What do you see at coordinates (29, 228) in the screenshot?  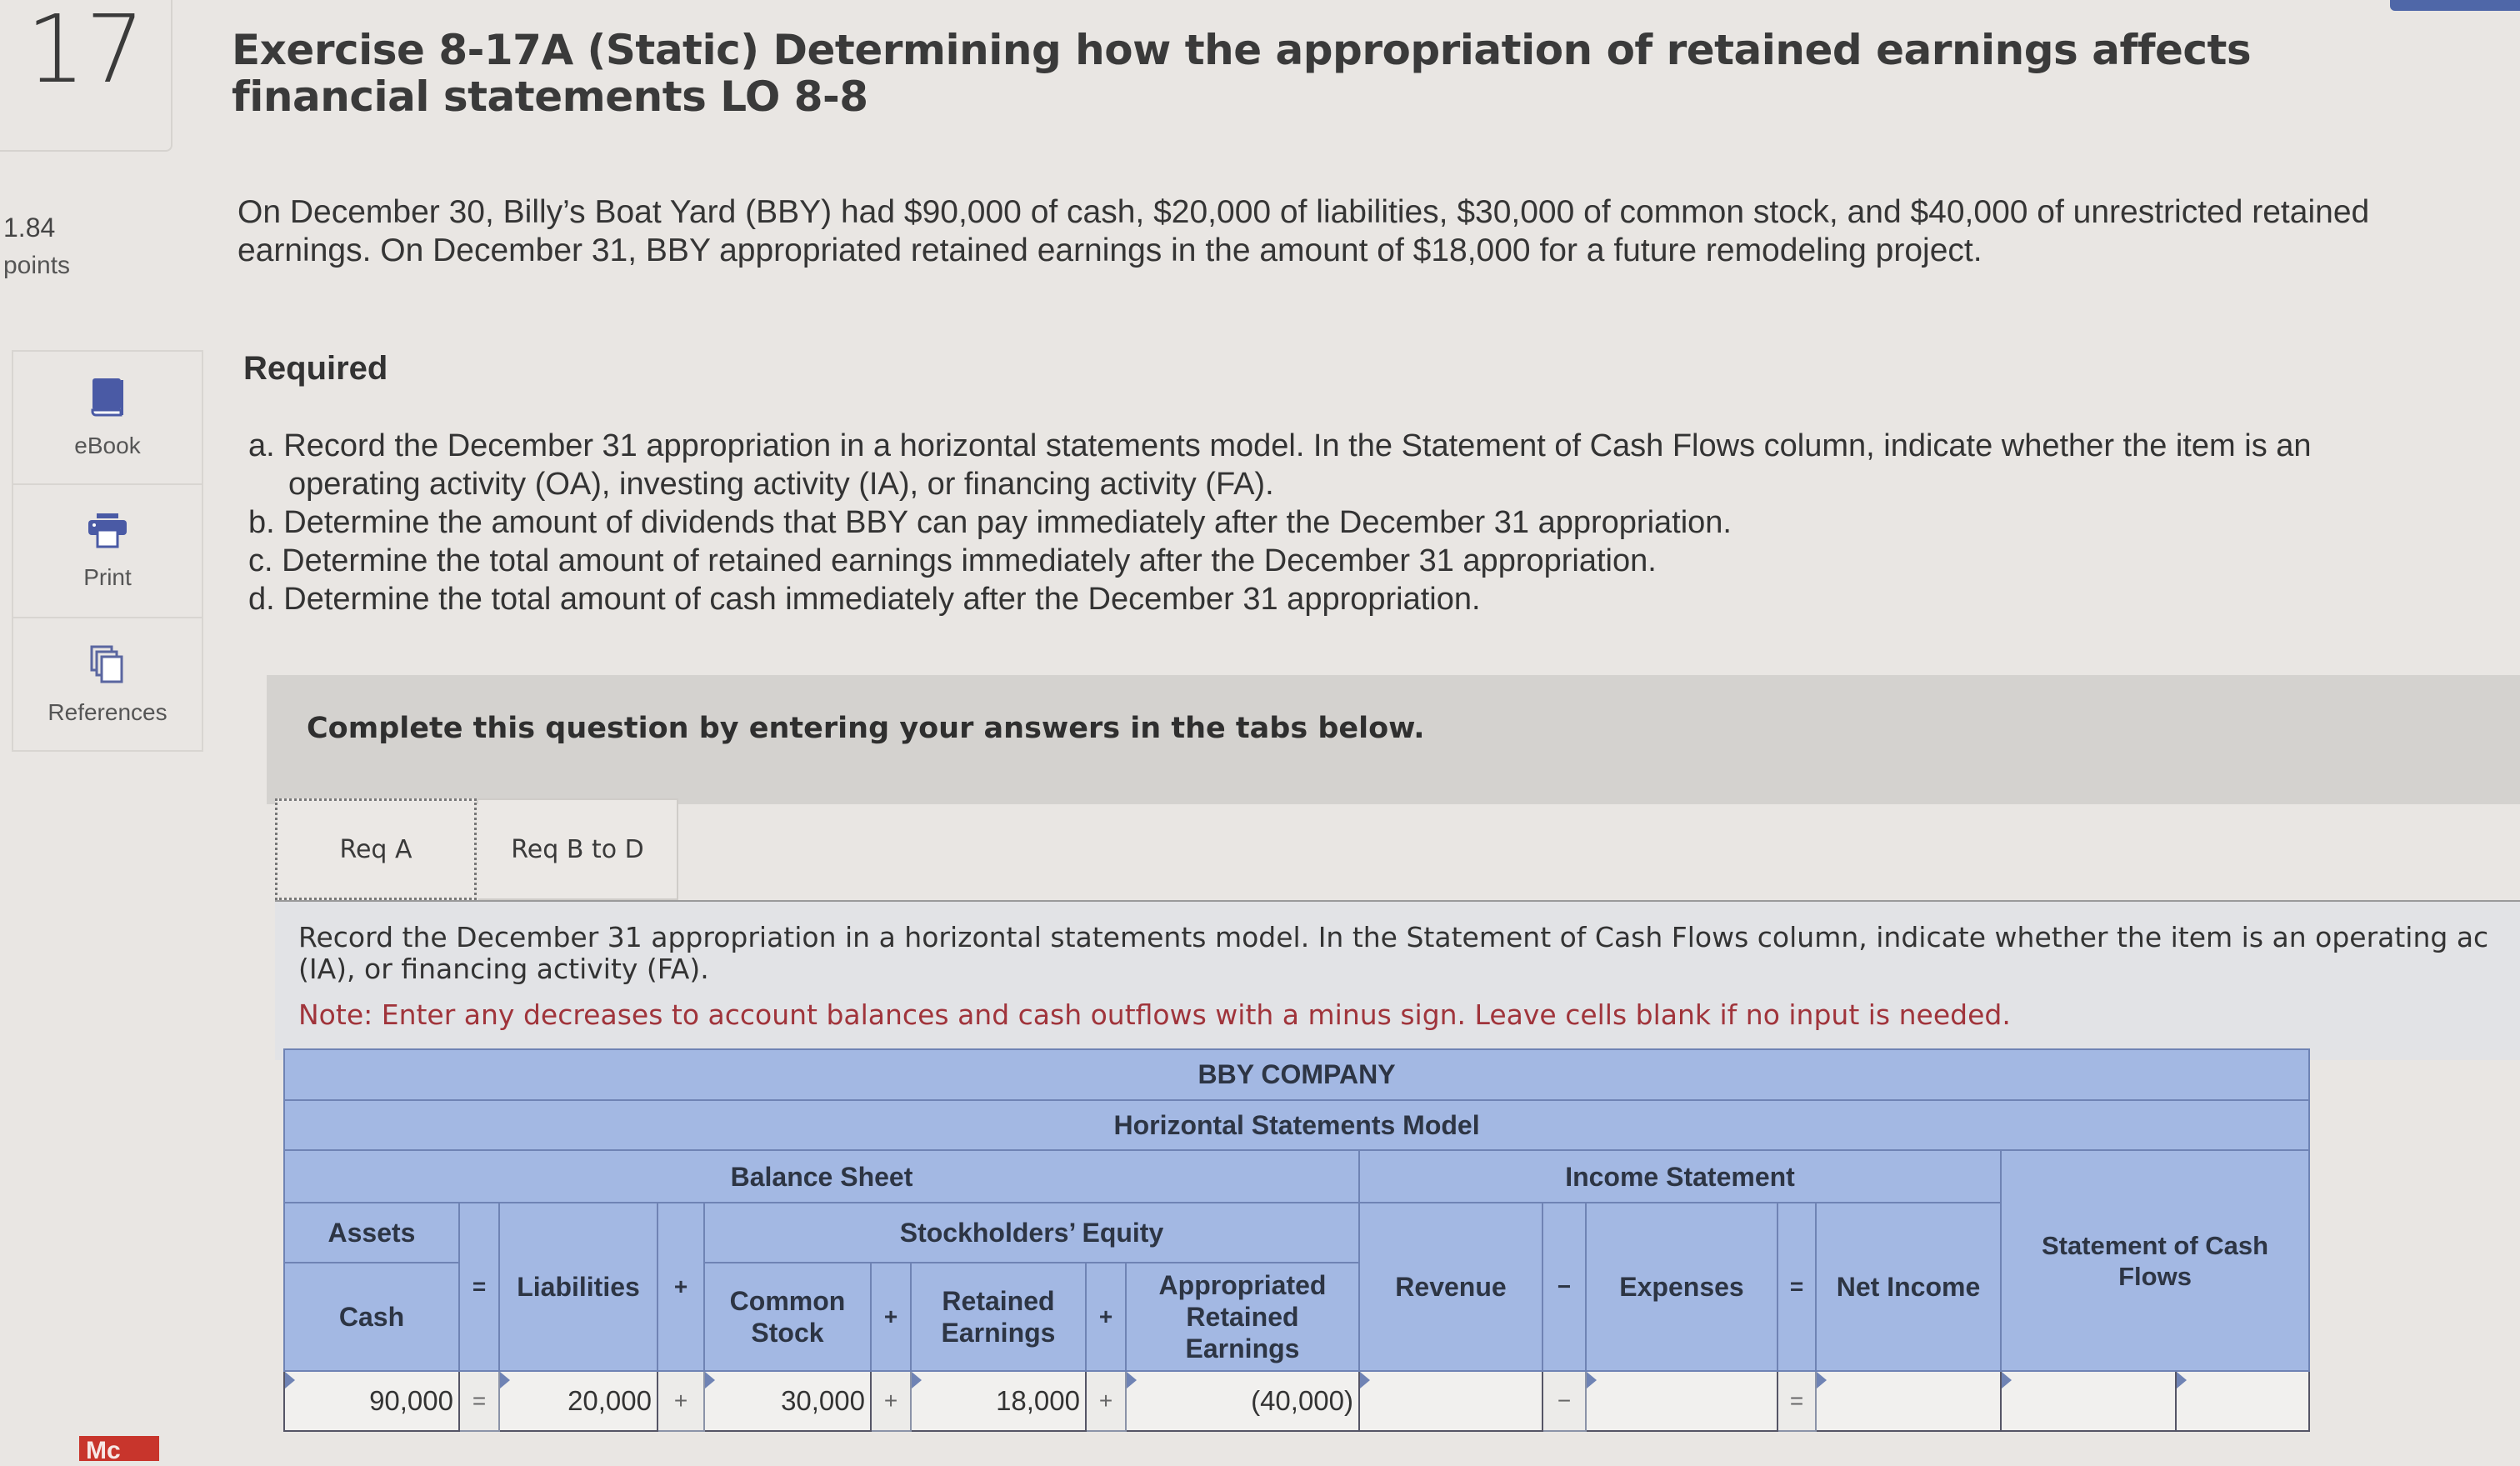 I see `points-value: 1.84` at bounding box center [29, 228].